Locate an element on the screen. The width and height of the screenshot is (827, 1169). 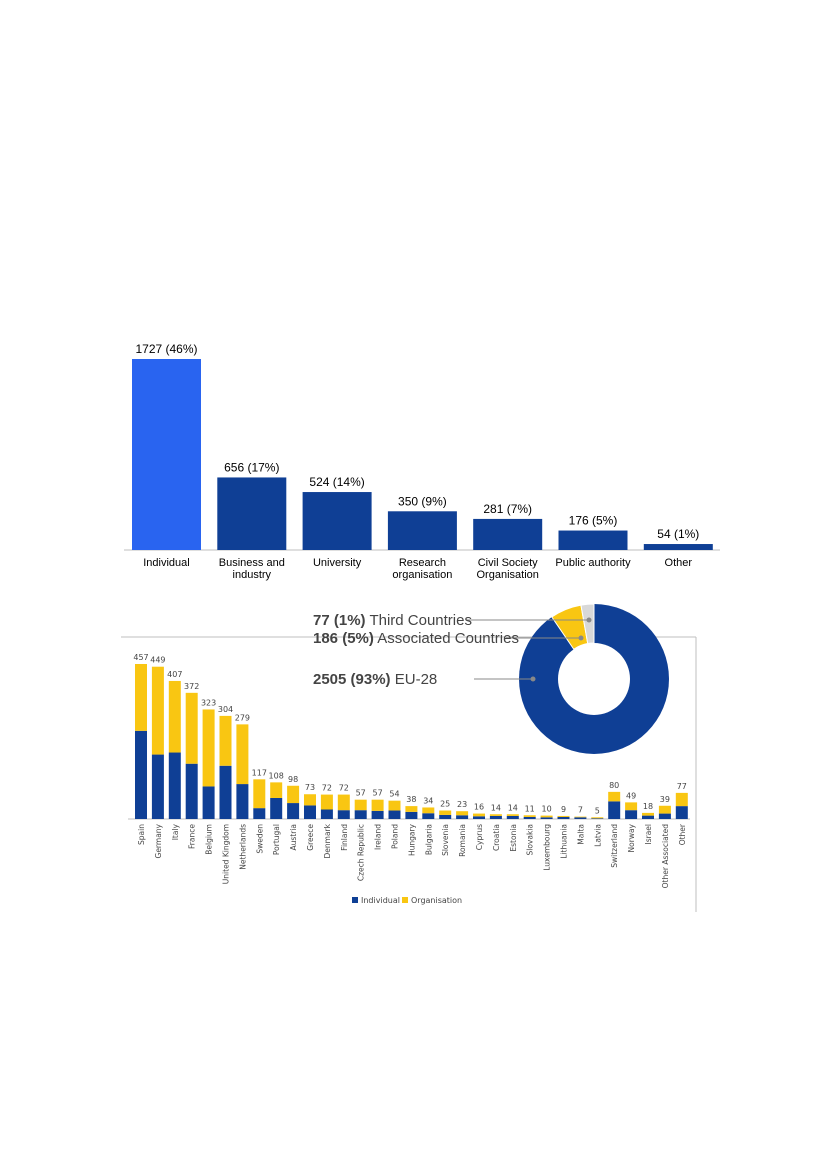
bar-organisation-other-associated is located at coordinates (664, 809).